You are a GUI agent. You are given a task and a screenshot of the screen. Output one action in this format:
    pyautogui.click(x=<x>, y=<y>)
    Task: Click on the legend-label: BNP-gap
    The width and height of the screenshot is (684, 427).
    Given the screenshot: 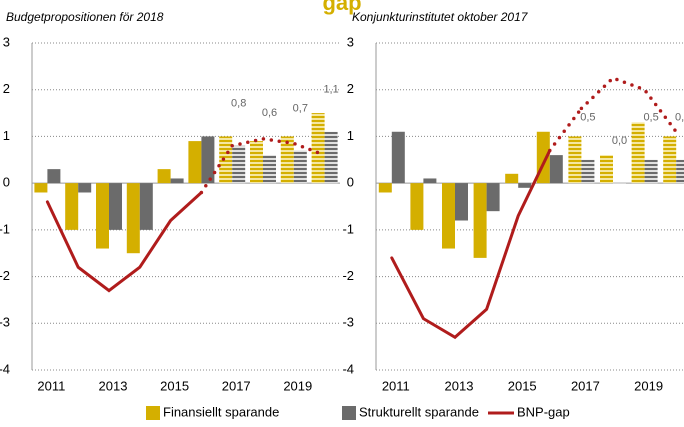 What is the action you would take?
    pyautogui.click(x=543, y=411)
    